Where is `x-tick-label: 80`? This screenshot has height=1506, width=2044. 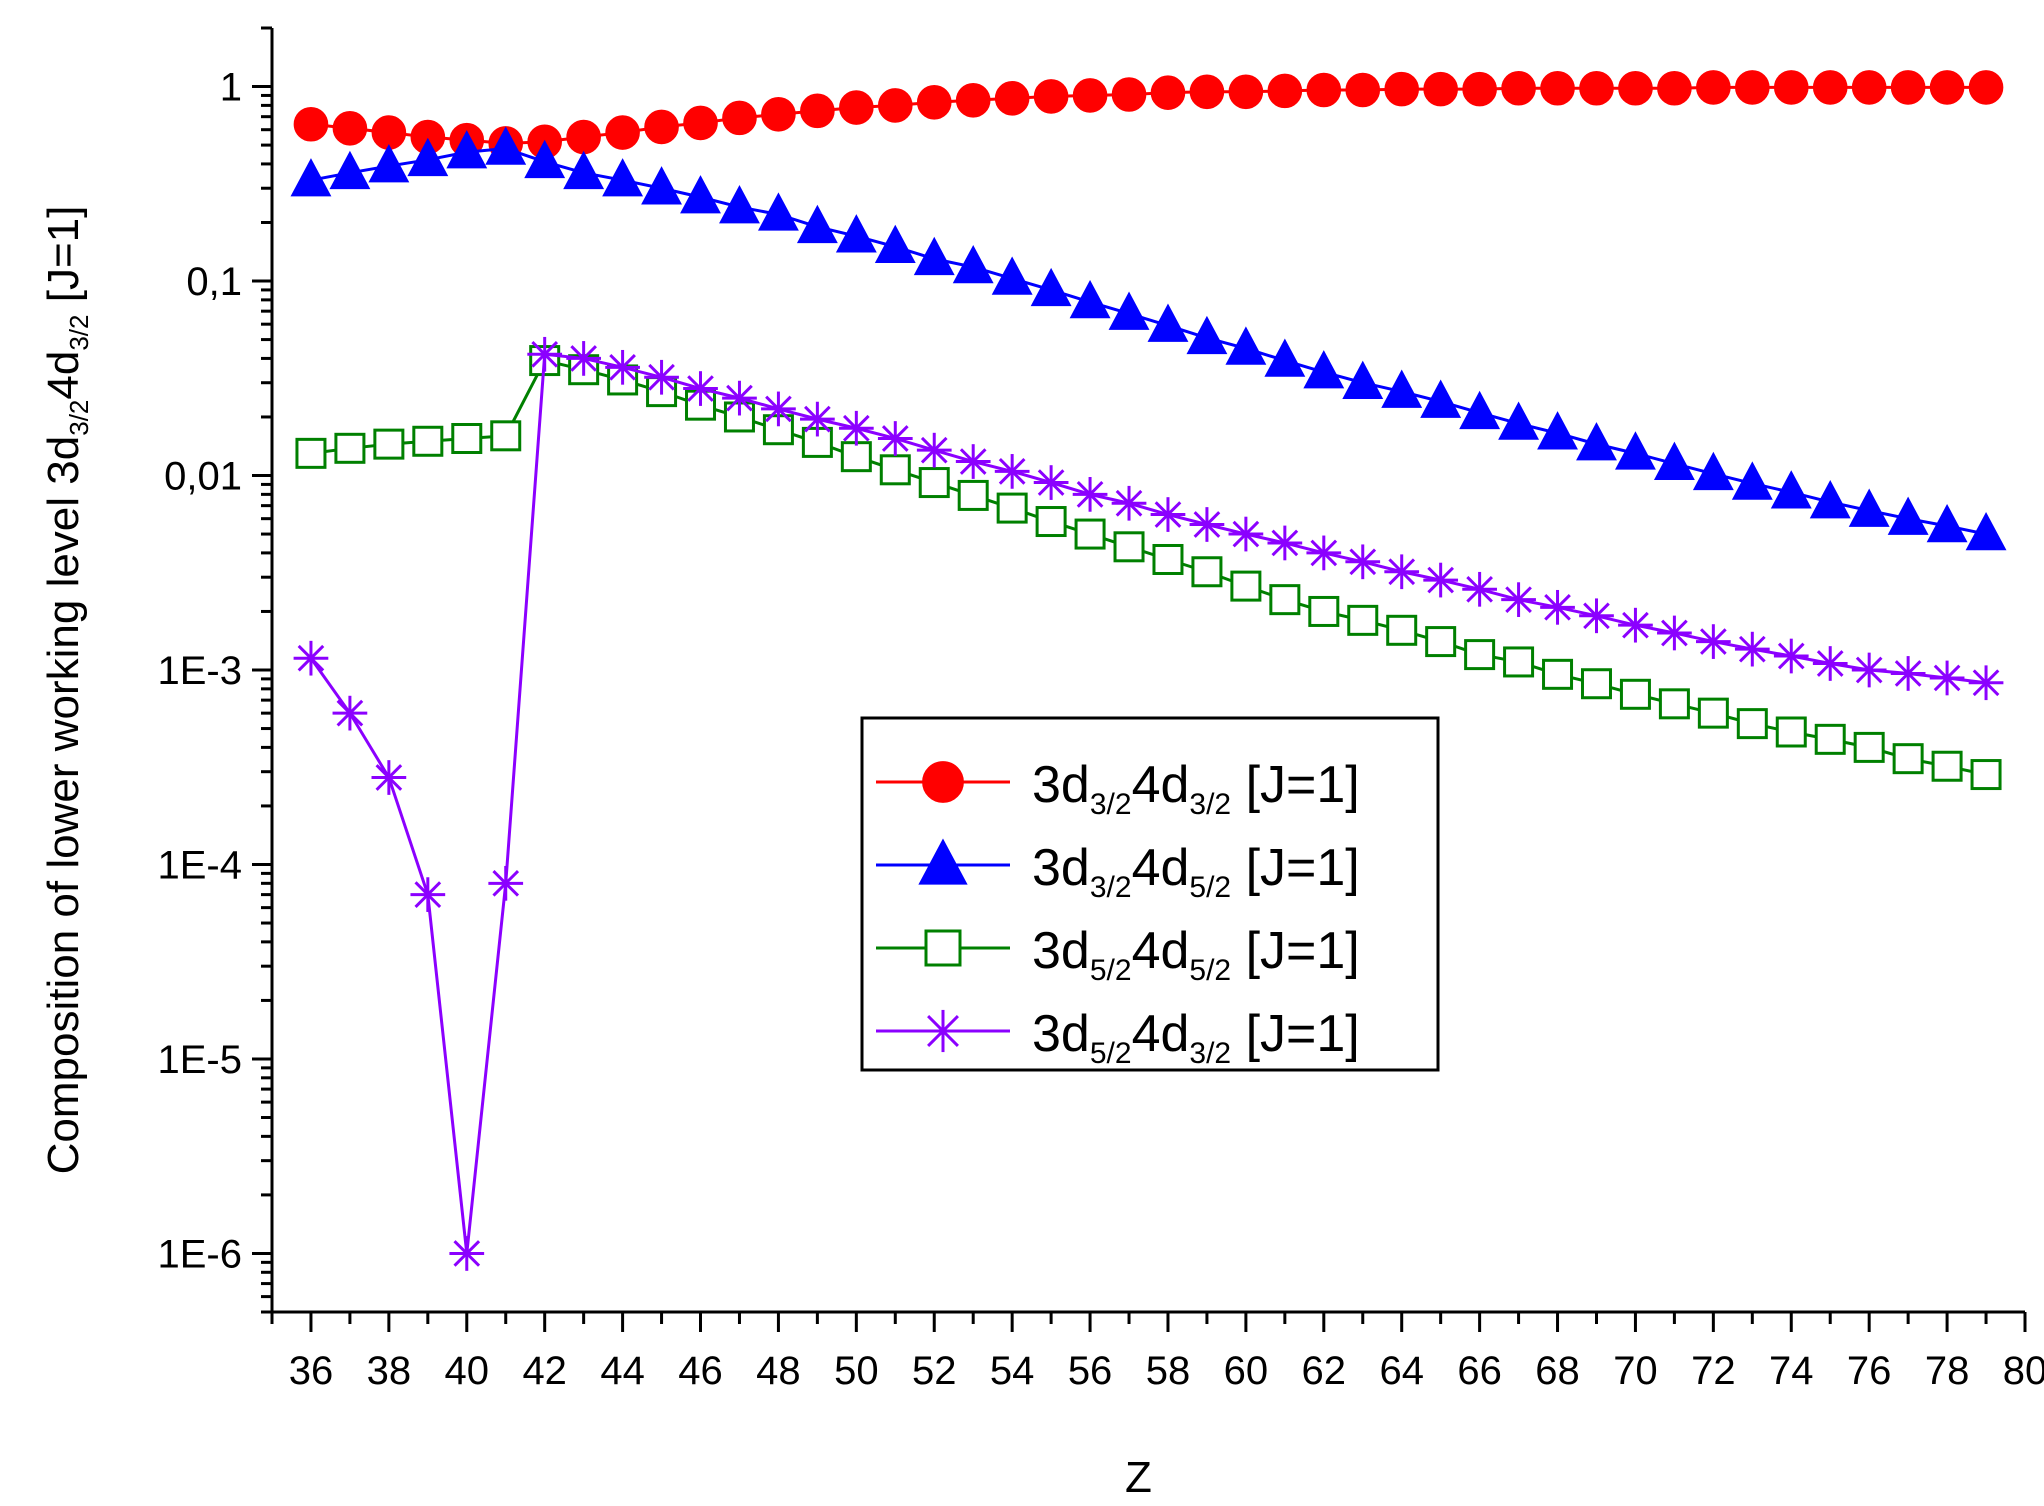 x-tick-label: 80 is located at coordinates (2023, 1371).